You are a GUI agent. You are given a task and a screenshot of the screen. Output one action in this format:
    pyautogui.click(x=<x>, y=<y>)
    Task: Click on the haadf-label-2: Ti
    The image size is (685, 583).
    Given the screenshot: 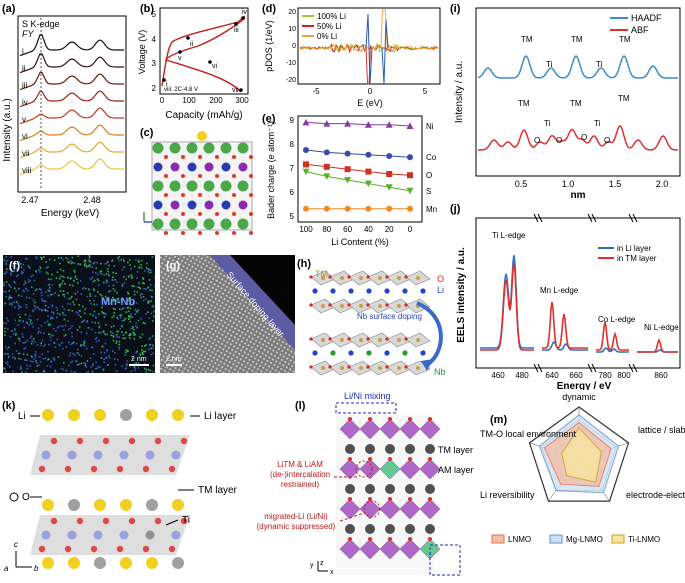 What is the action you would take?
    pyautogui.click(x=549, y=64)
    